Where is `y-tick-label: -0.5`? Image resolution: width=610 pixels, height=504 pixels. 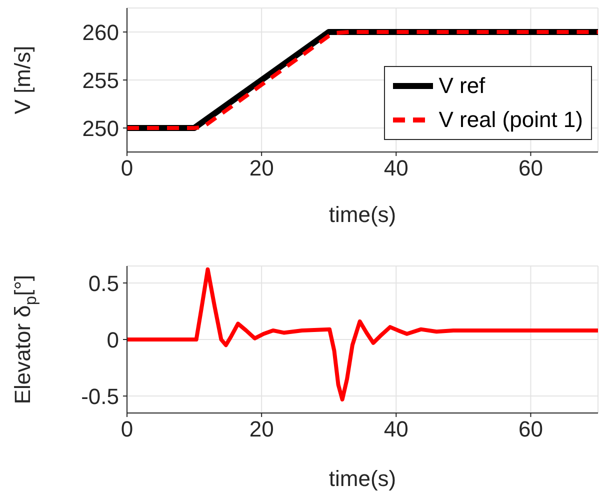 y-tick-label: -0.5 is located at coordinates (100, 396).